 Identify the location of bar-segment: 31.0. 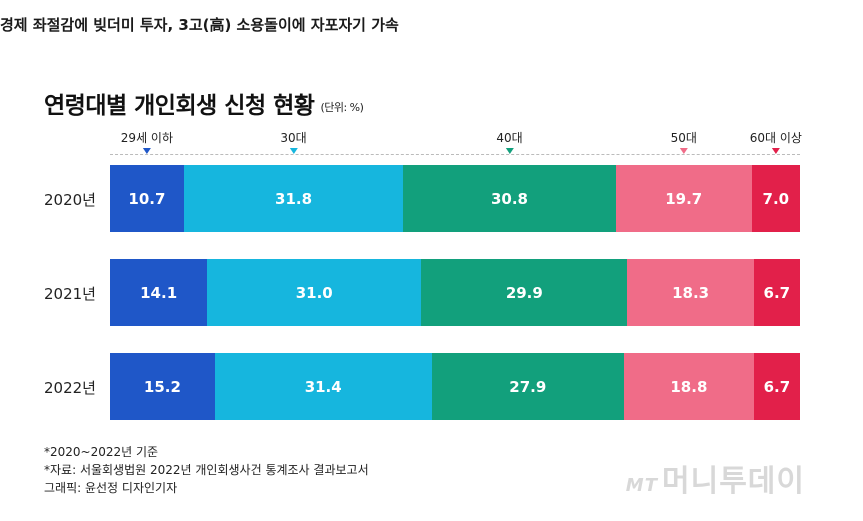
(314, 292).